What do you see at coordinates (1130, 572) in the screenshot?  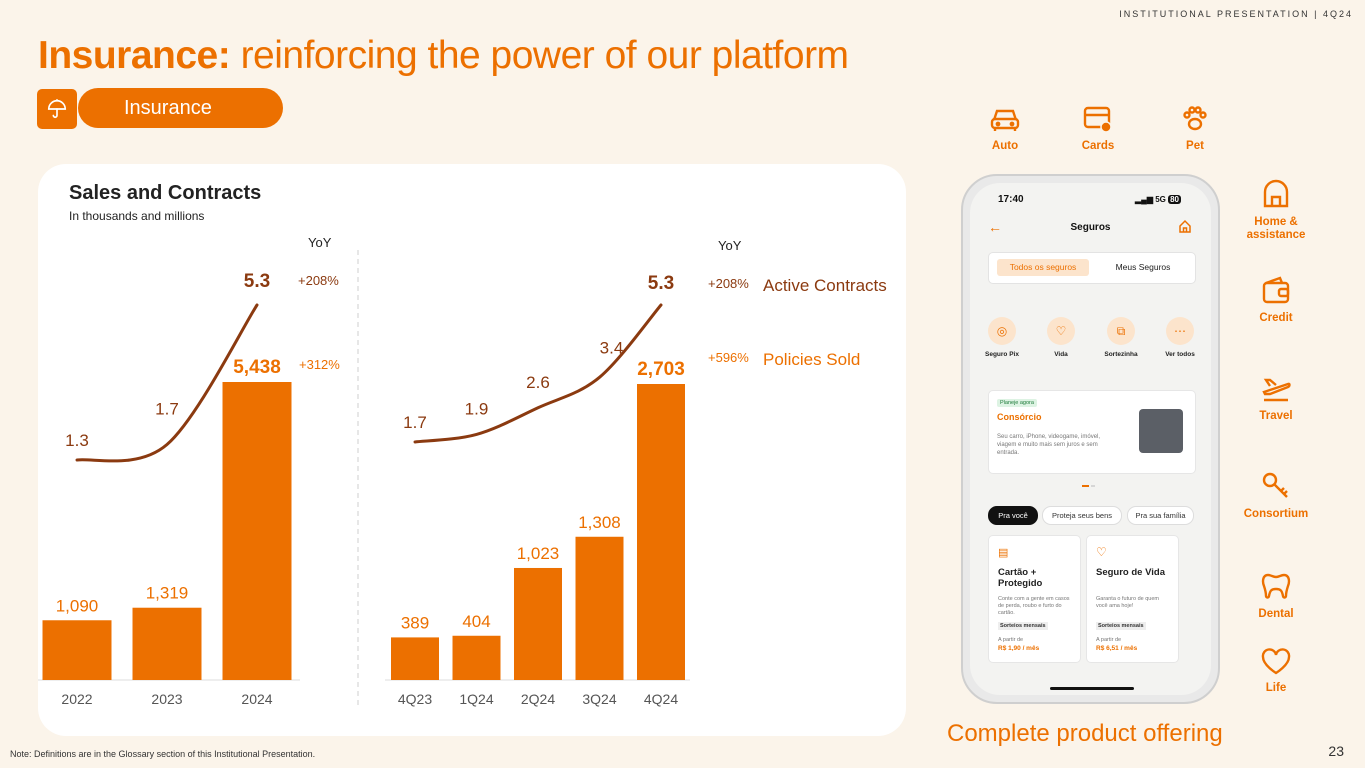 I see `card-title: Seguro de Vida` at bounding box center [1130, 572].